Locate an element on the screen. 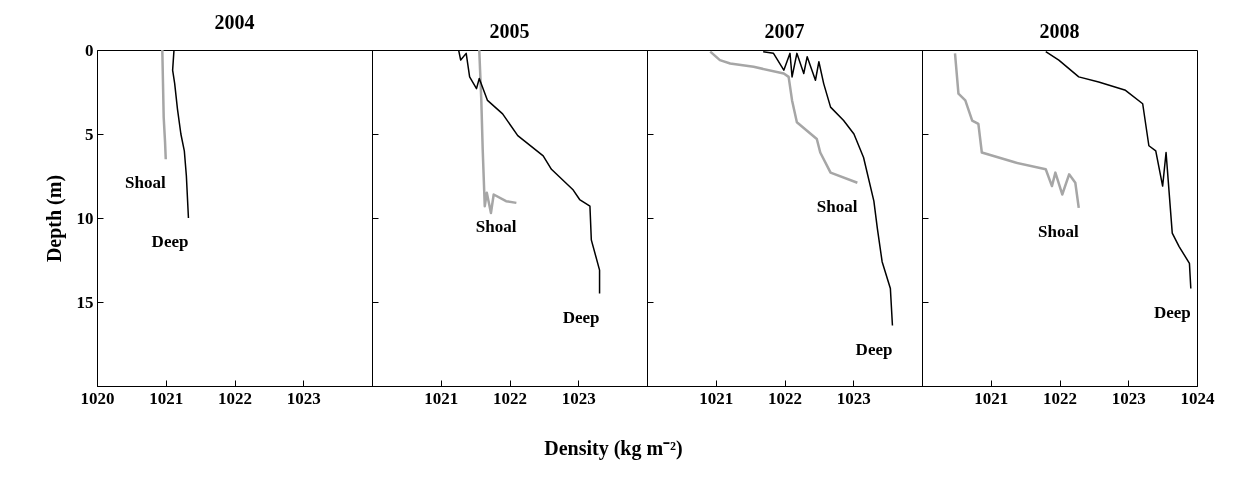 The image size is (1237, 492). chart-title: 2004 is located at coordinates (234, 22).